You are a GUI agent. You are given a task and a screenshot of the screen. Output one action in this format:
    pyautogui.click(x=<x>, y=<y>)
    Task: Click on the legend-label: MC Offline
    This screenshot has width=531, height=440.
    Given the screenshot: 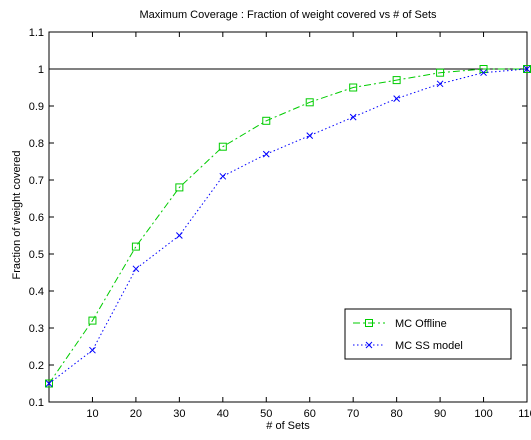 What is the action you would take?
    pyautogui.click(x=421, y=324)
    